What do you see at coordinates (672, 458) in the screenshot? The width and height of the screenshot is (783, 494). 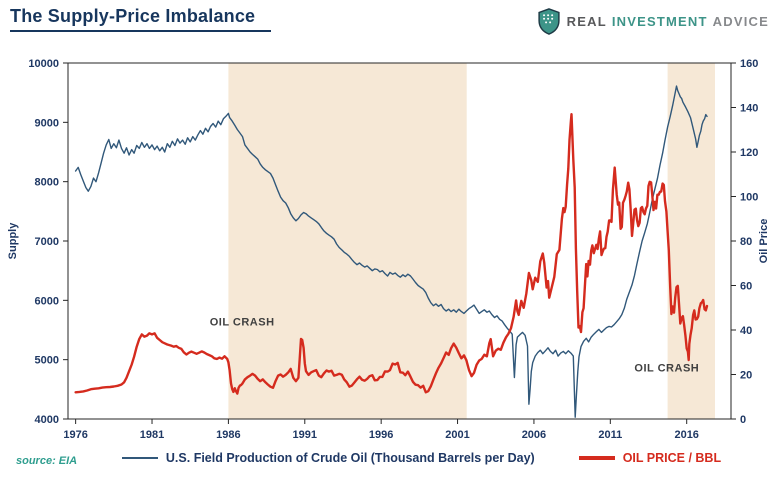 I see `legend-label-oil-price: OIL PRICE / BBL` at bounding box center [672, 458].